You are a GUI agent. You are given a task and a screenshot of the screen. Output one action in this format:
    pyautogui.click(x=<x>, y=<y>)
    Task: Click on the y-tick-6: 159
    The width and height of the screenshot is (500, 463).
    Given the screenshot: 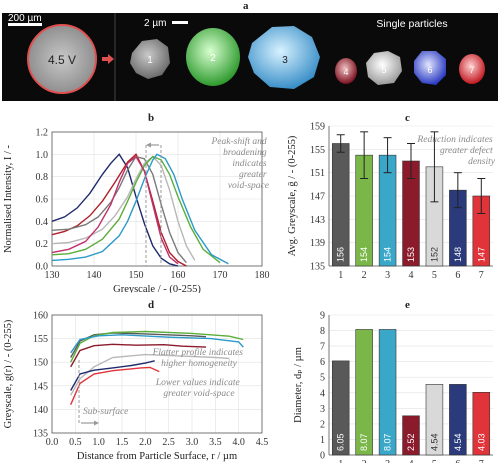 What is the action you would take?
    pyautogui.click(x=317, y=127)
    